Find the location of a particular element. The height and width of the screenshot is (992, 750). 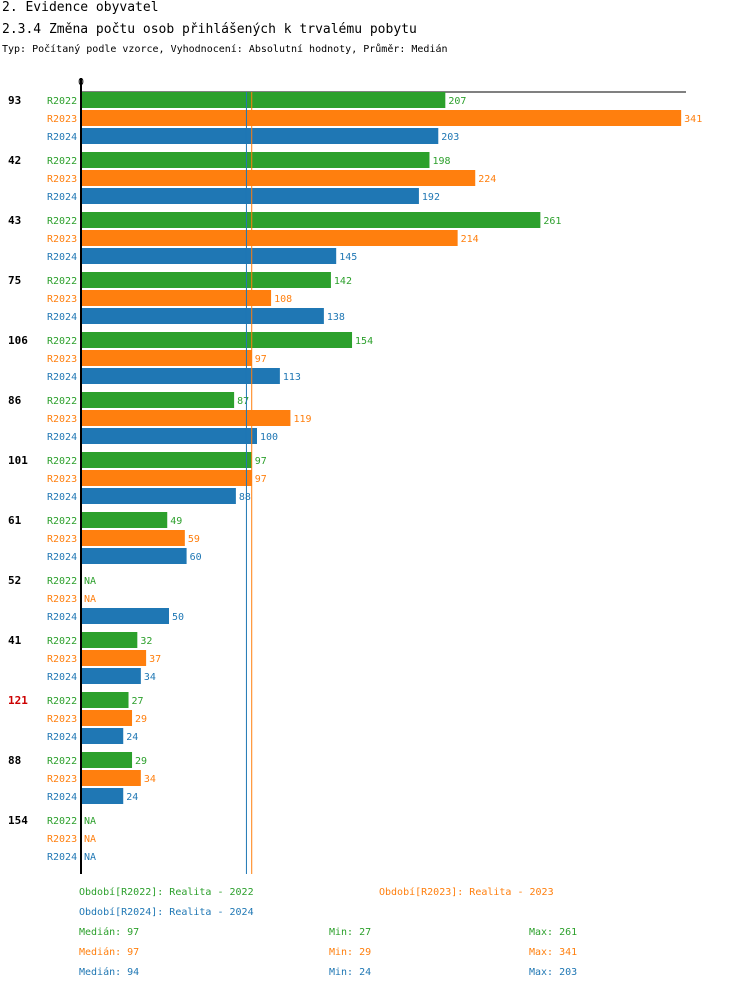

group-label: 106 is located at coordinates (18, 340).